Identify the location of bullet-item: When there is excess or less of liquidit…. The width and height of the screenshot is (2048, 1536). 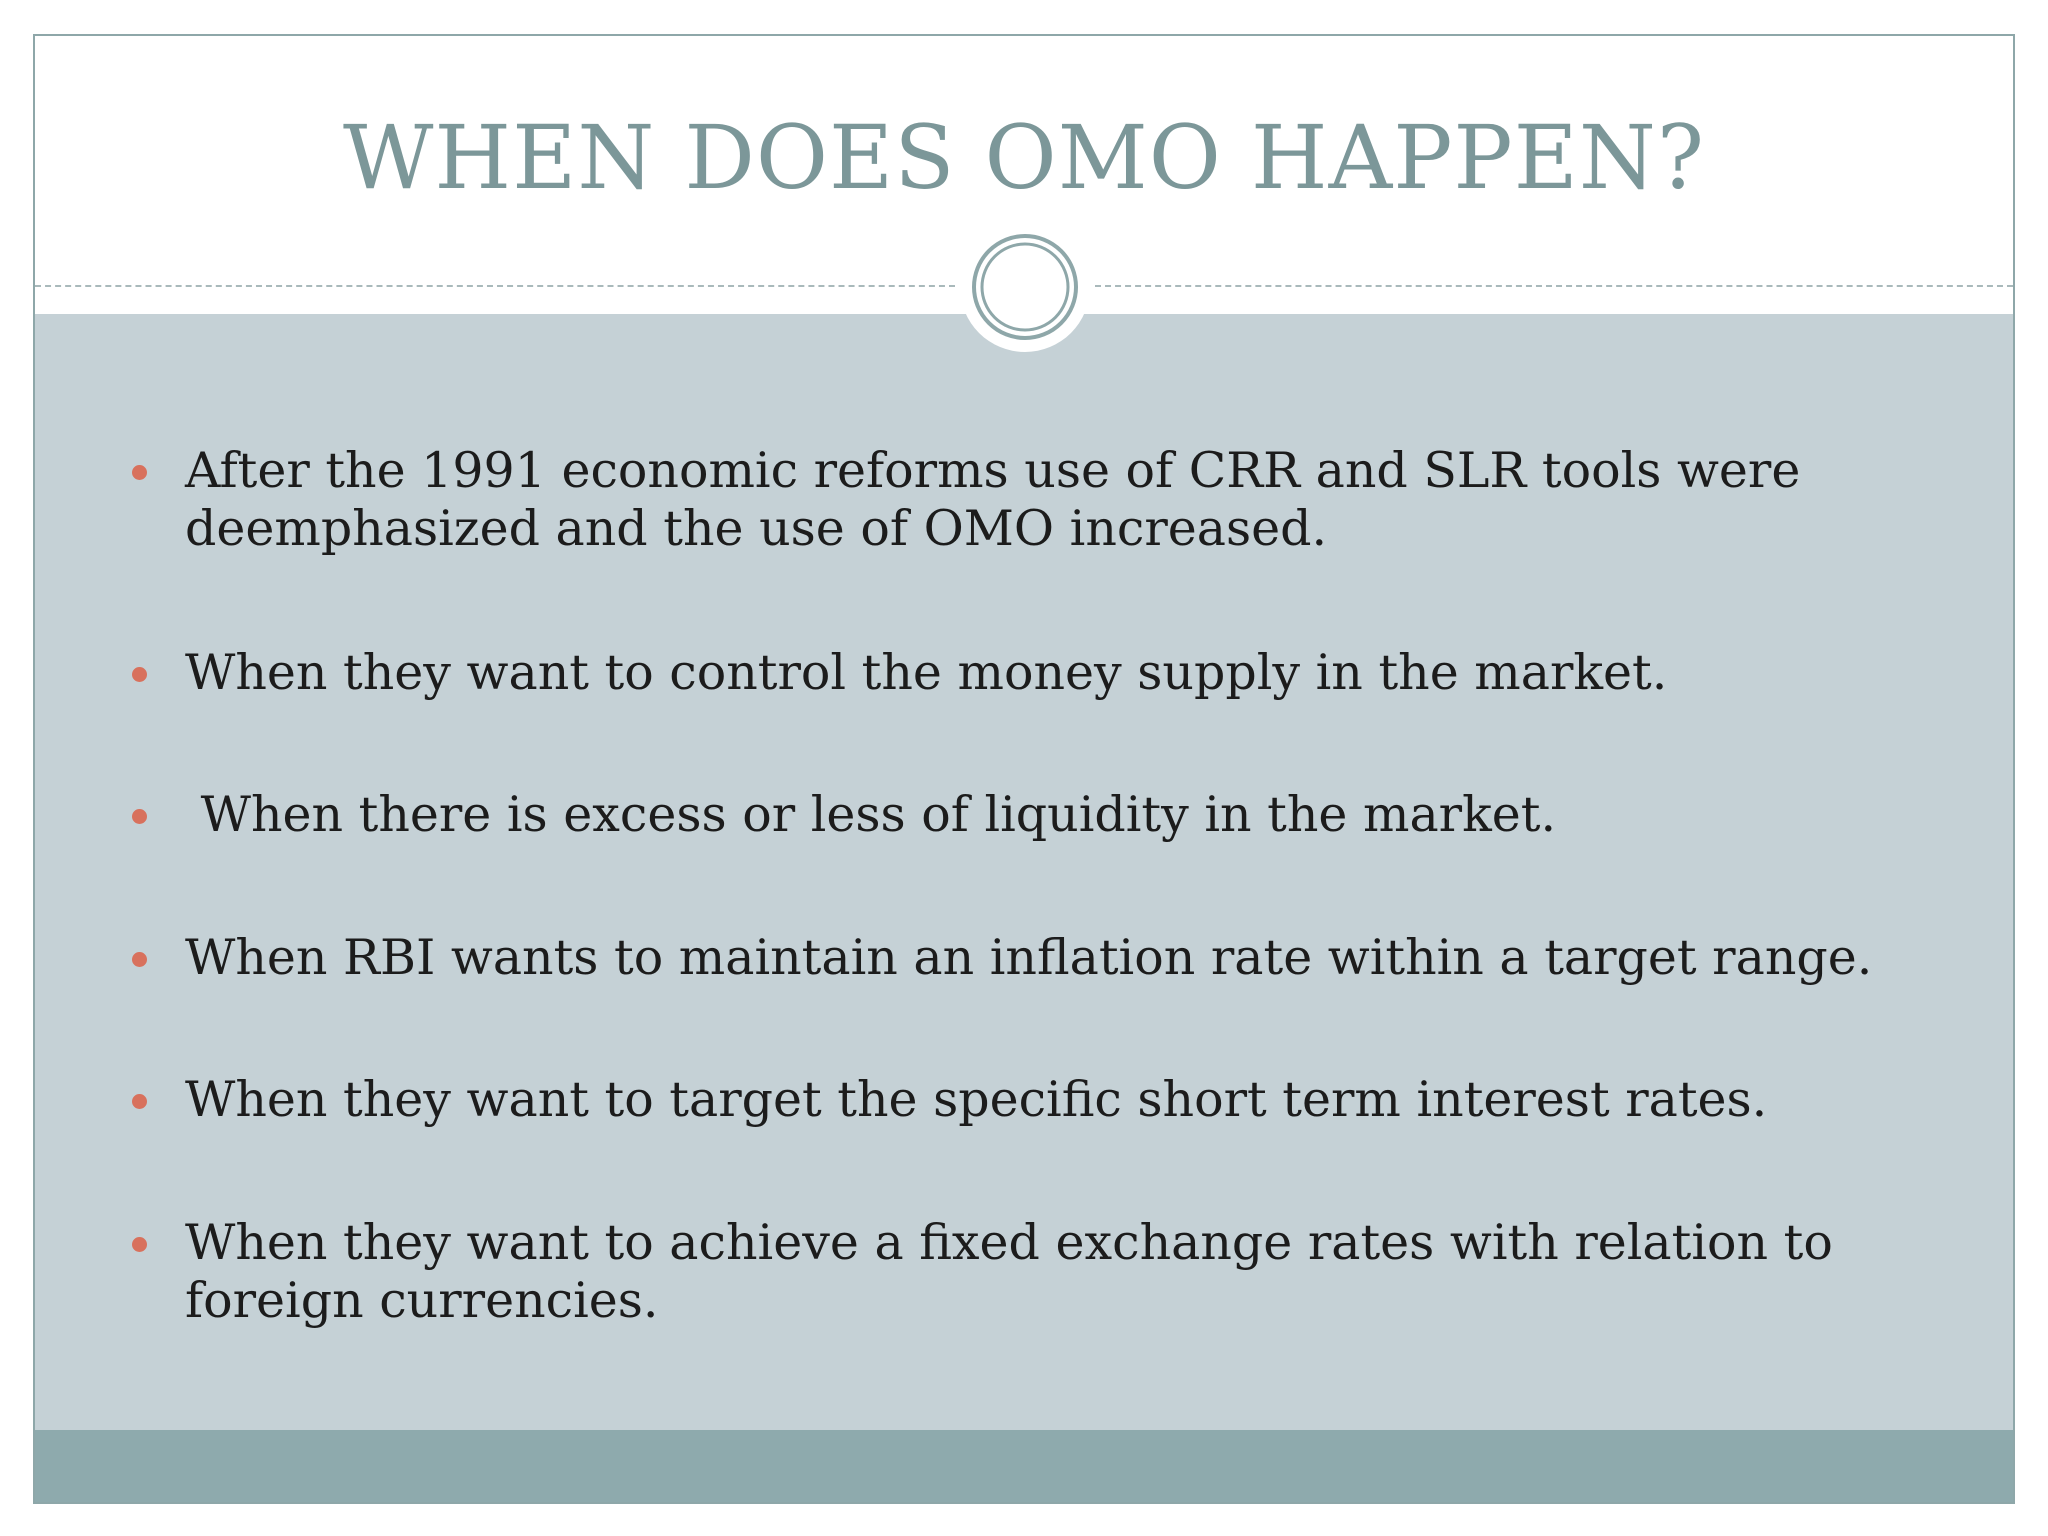
(1053, 815).